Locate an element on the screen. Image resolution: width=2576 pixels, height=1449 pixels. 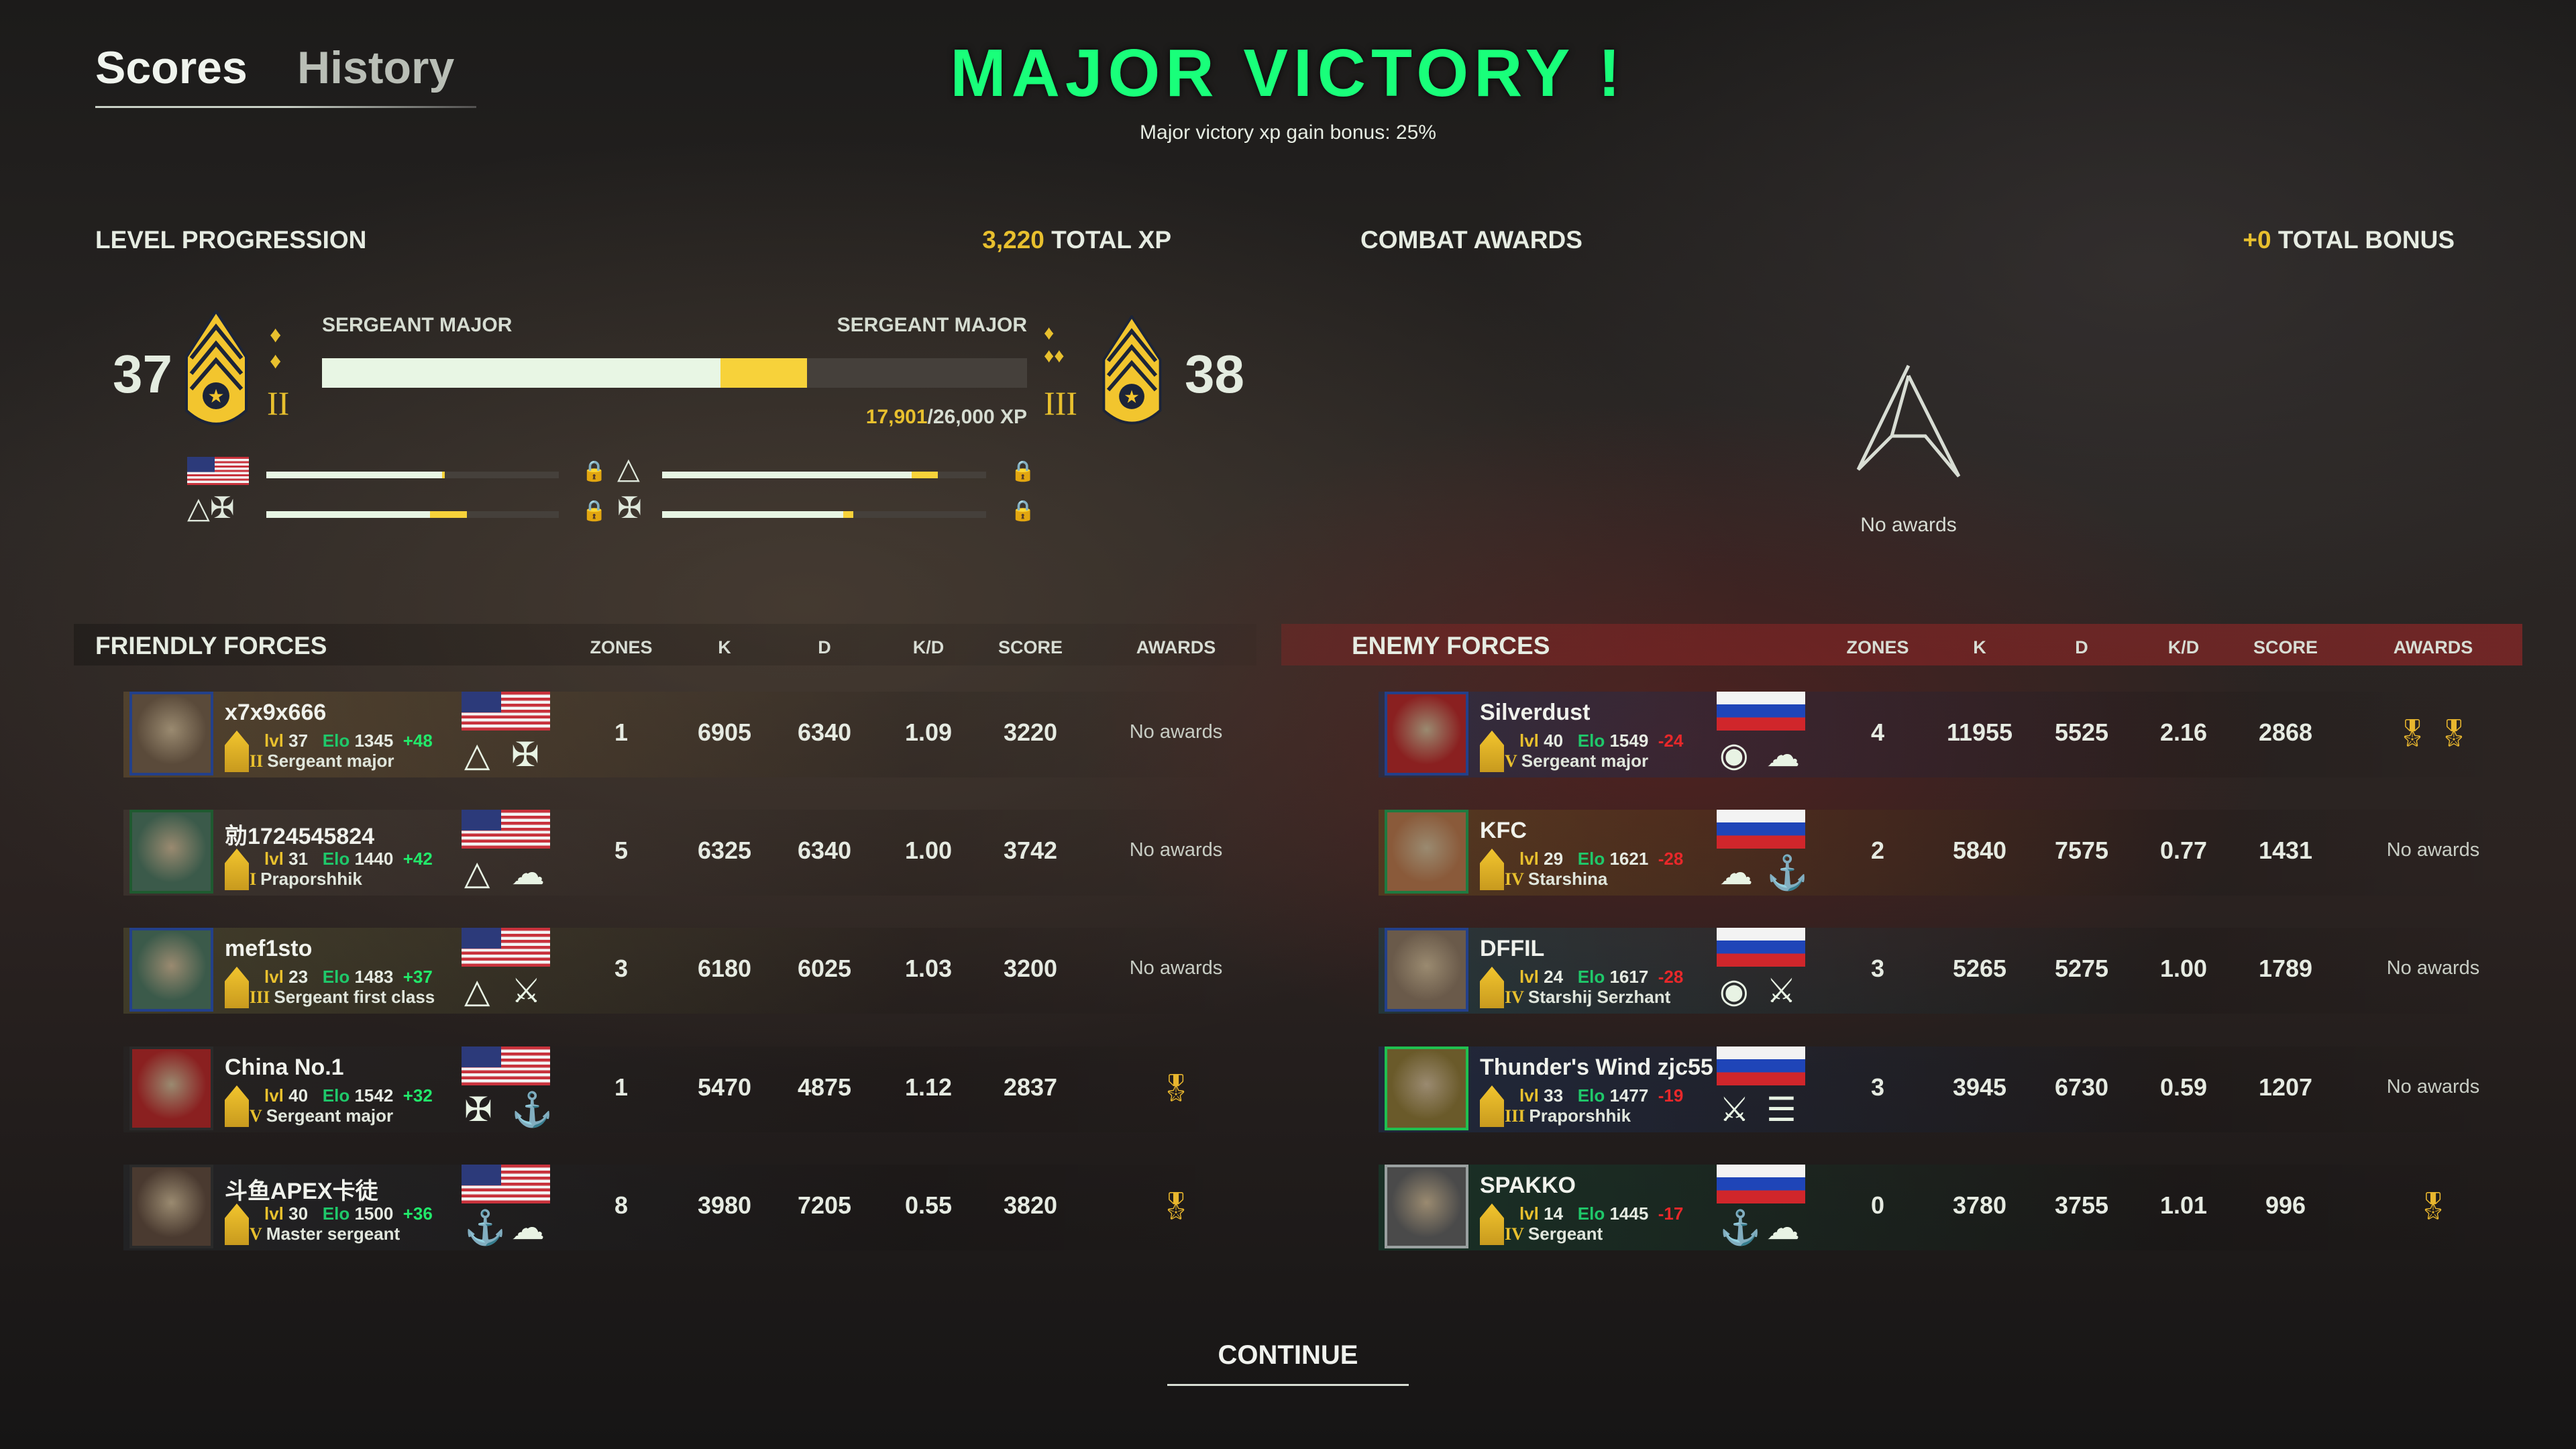
enemy-col-k: K is located at coordinates (1979, 647).